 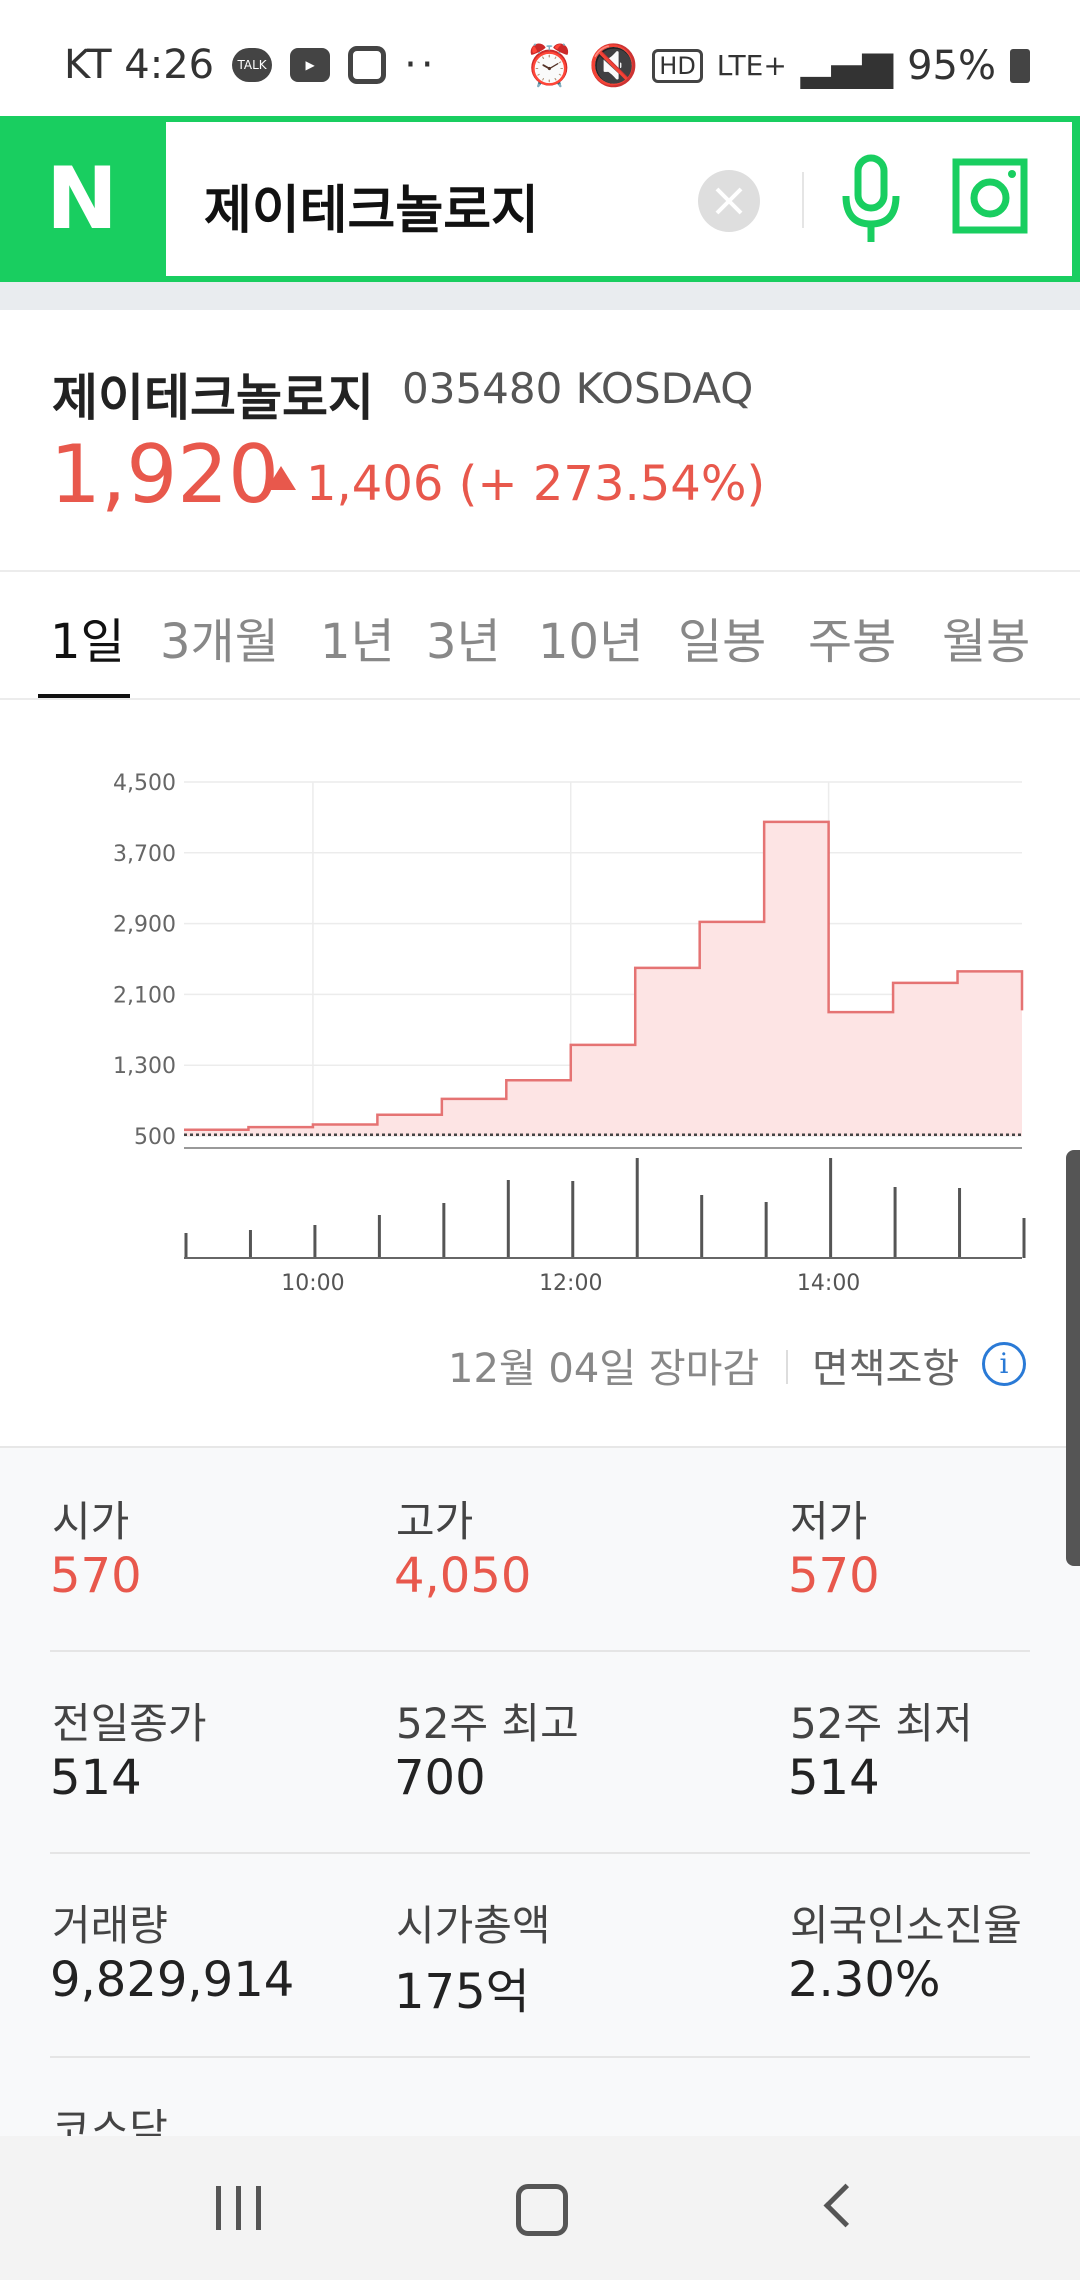 I want to click on x-tick-label: 14:00, so click(x=828, y=1283).